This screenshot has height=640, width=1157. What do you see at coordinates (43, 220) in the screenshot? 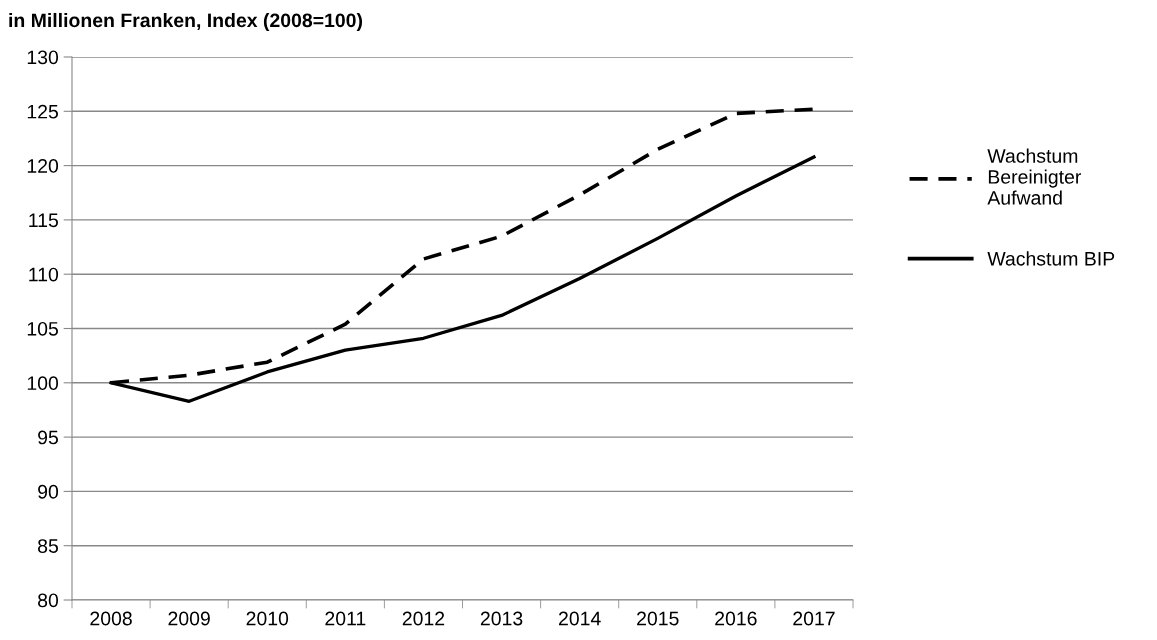
I see `y-tick-label: 115` at bounding box center [43, 220].